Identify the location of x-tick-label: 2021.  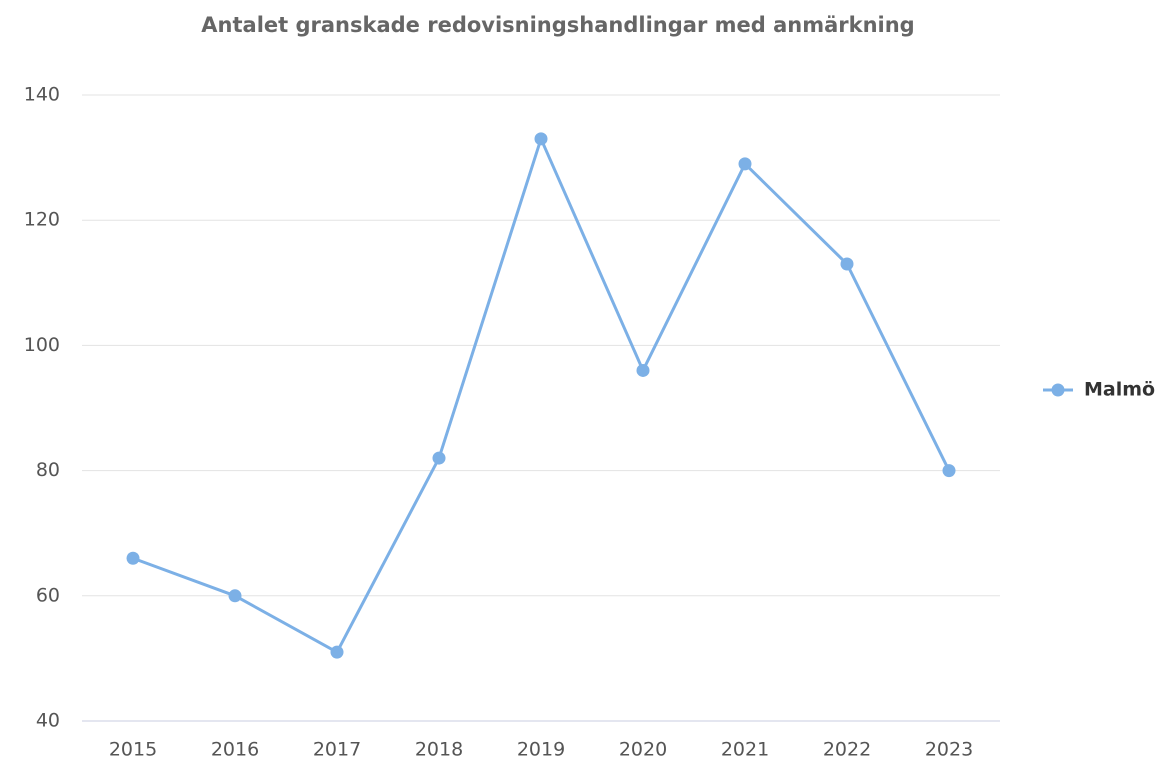
(745, 750).